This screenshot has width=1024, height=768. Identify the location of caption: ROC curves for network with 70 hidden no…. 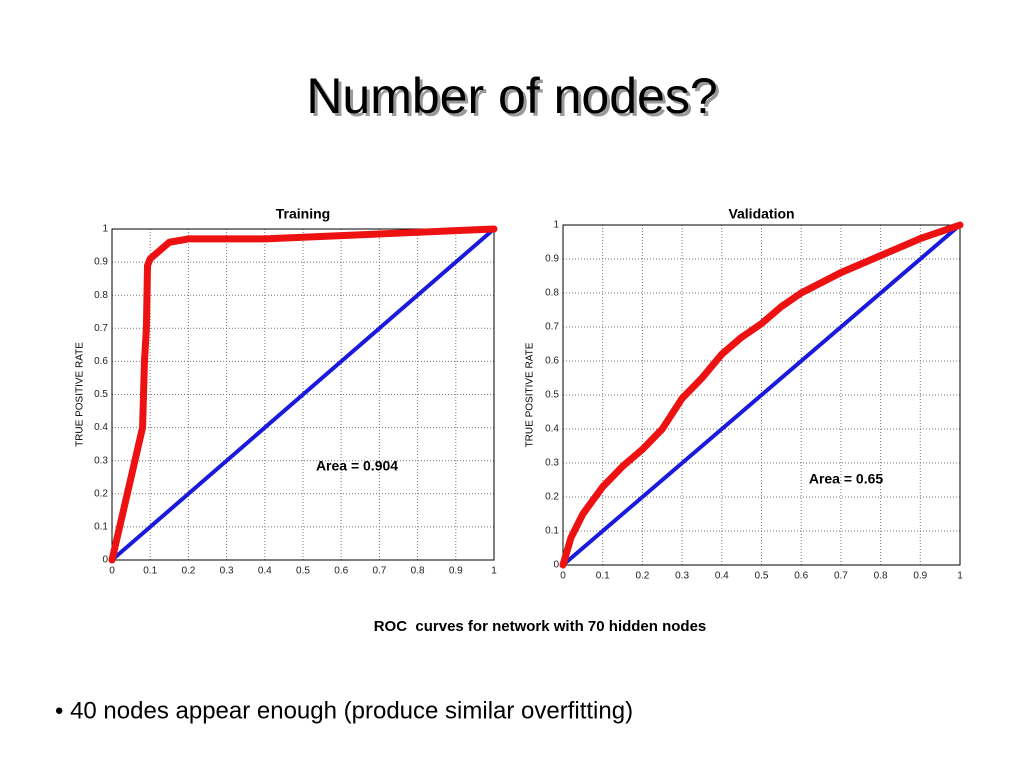
(540, 626).